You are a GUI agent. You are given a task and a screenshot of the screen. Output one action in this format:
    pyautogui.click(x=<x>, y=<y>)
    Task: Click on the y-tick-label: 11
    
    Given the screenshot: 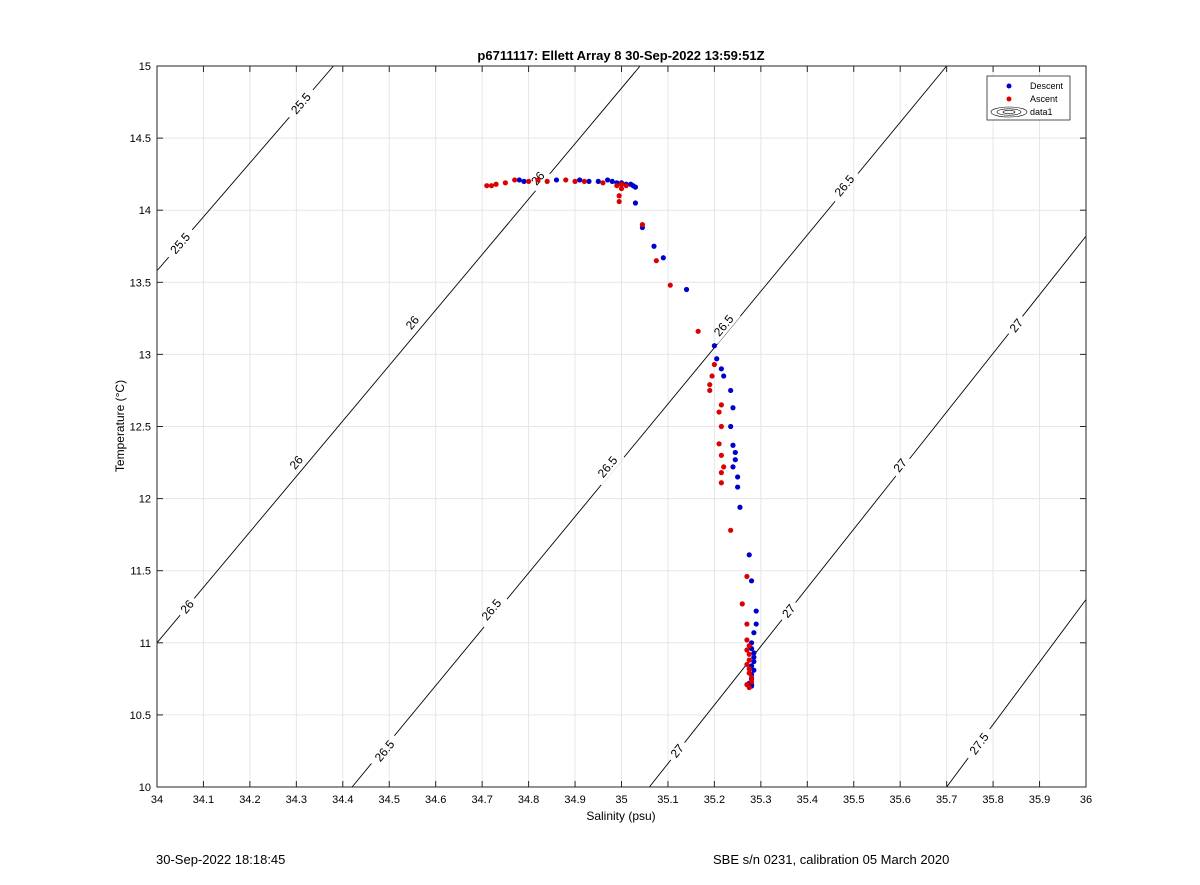 What is the action you would take?
    pyautogui.click(x=145, y=644)
    